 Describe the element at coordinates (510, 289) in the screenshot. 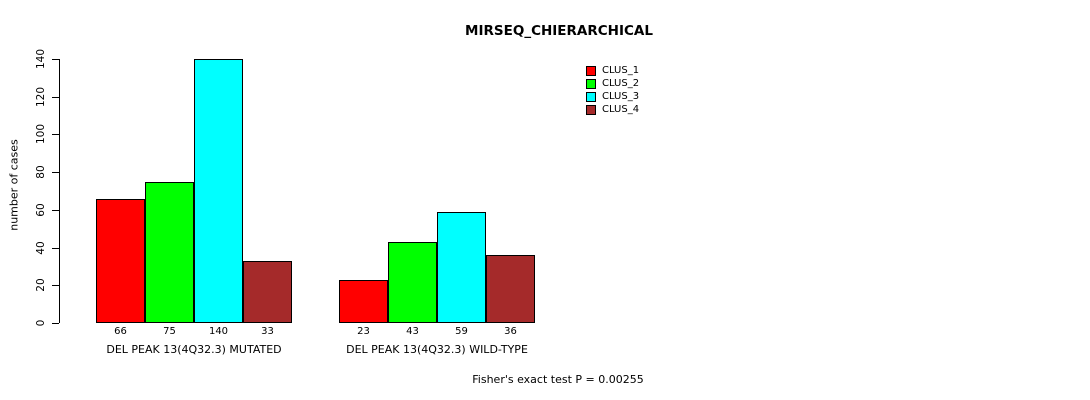

I see `bar-clus_4-group2` at that location.